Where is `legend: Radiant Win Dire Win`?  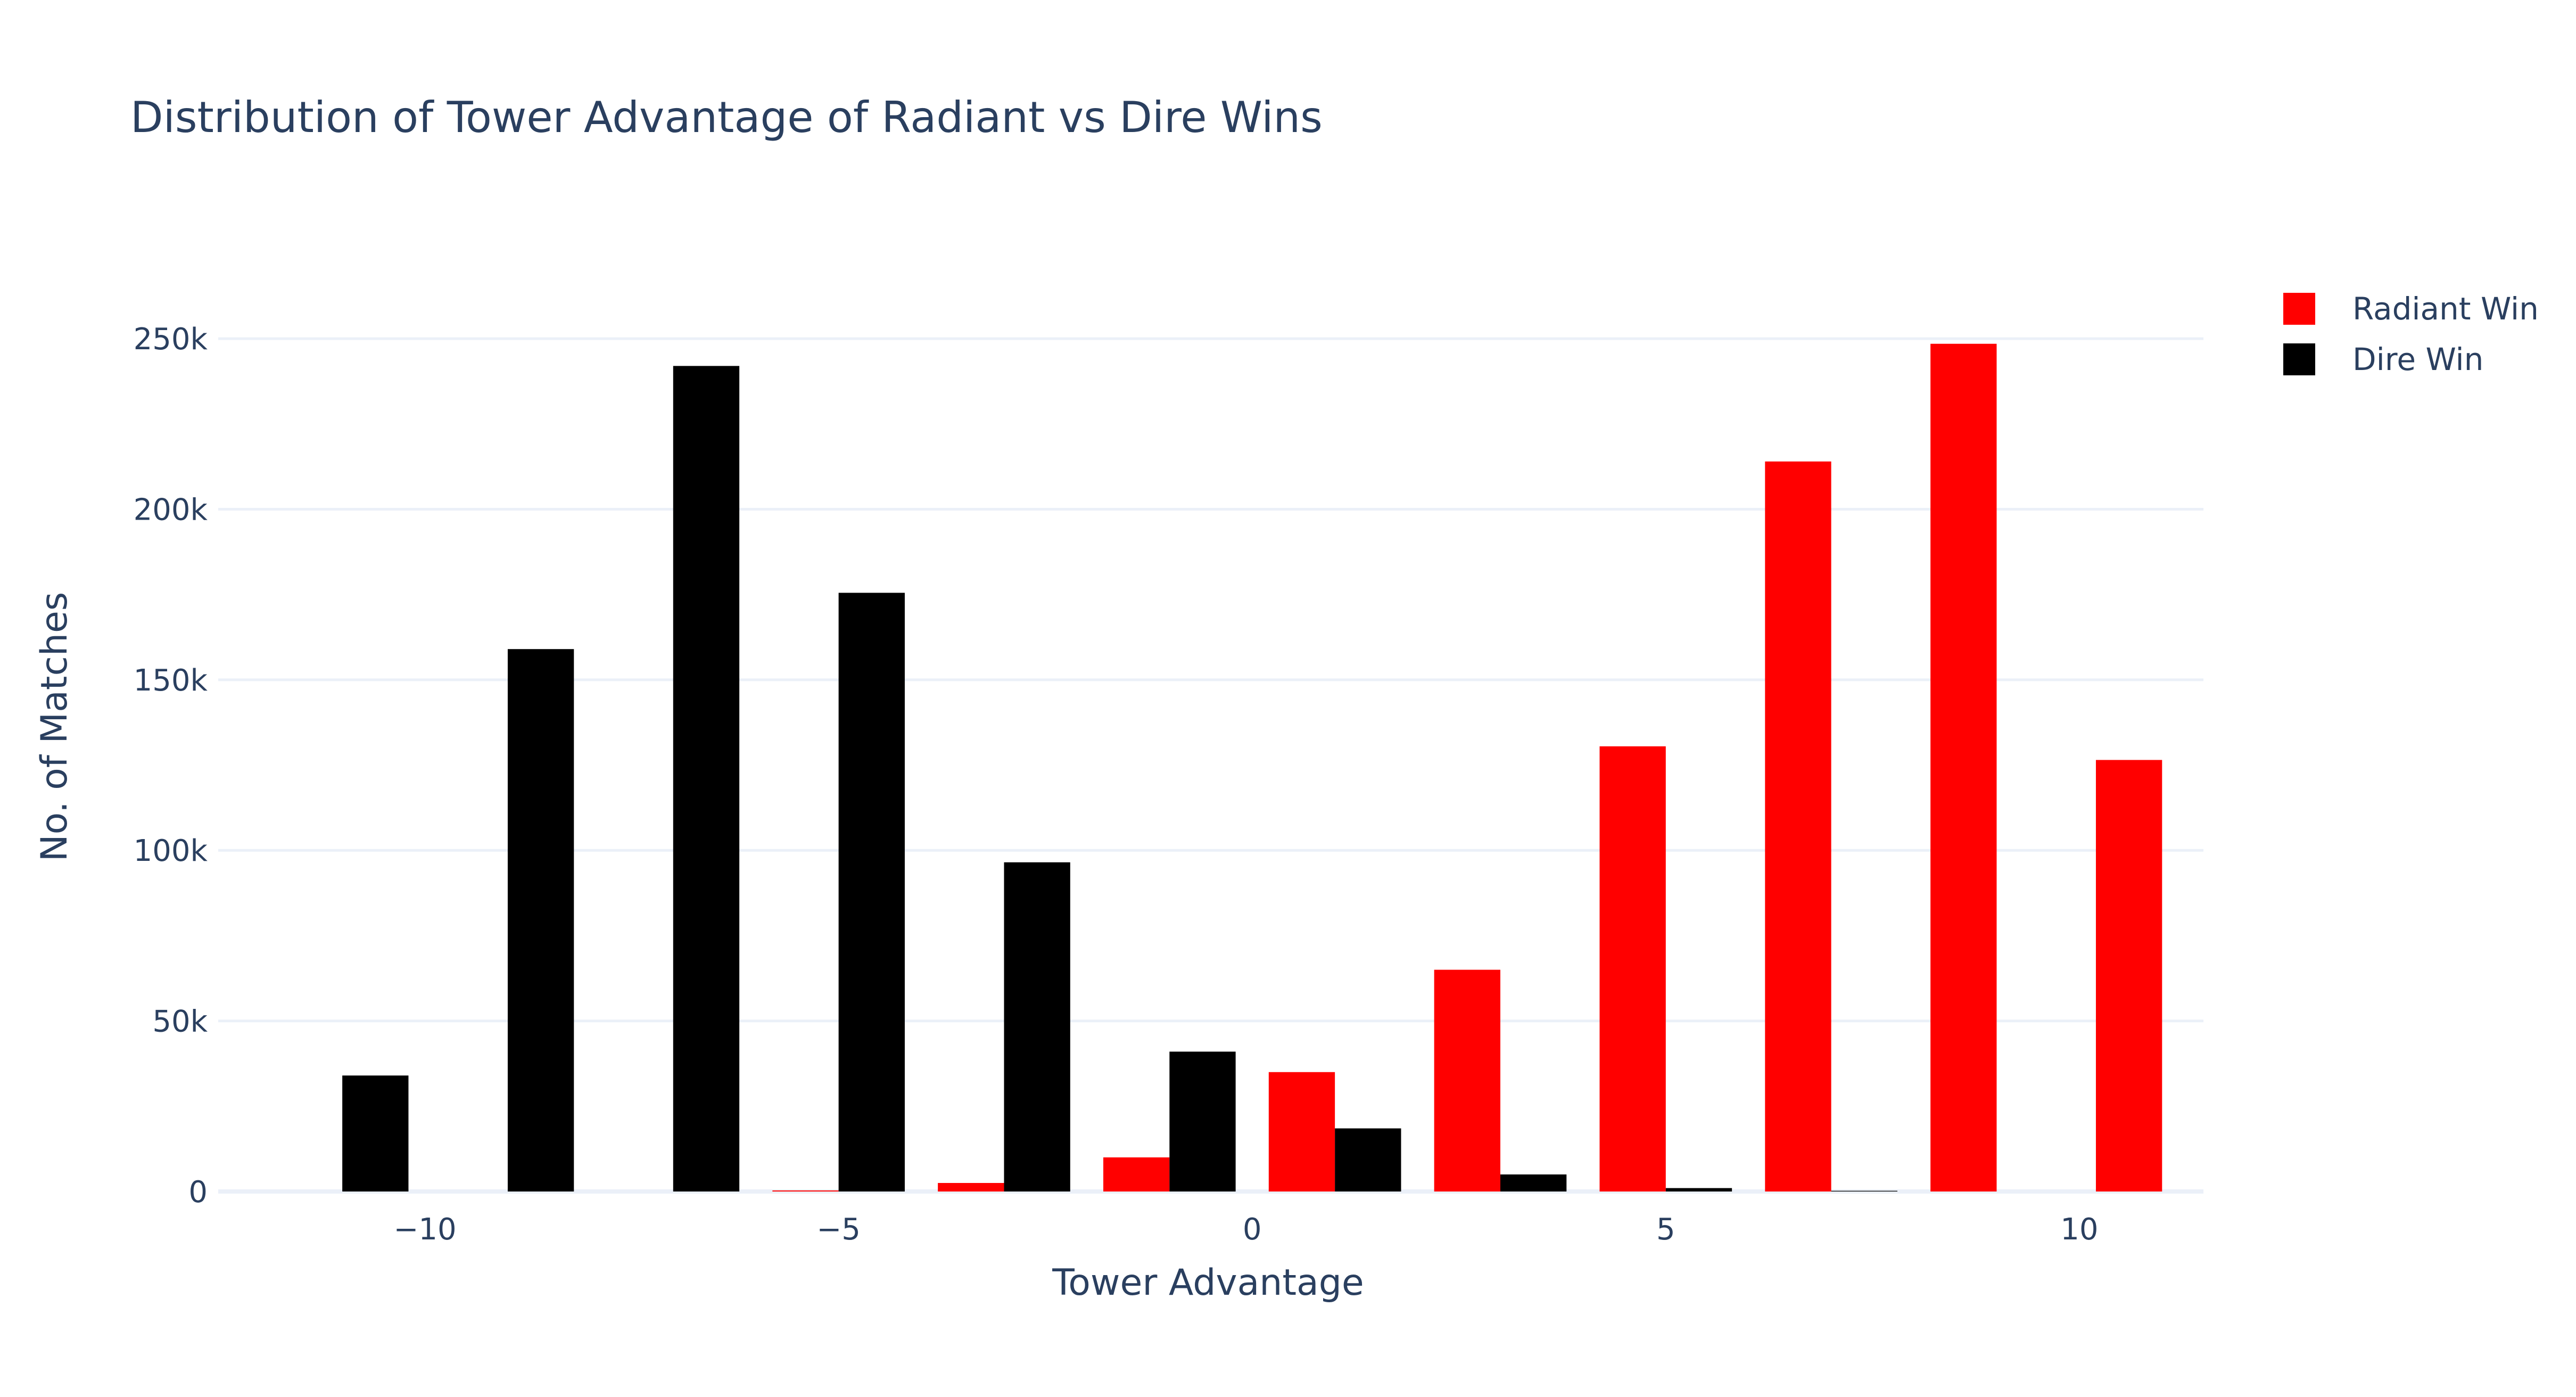
legend: Radiant Win Dire Win is located at coordinates (2411, 334).